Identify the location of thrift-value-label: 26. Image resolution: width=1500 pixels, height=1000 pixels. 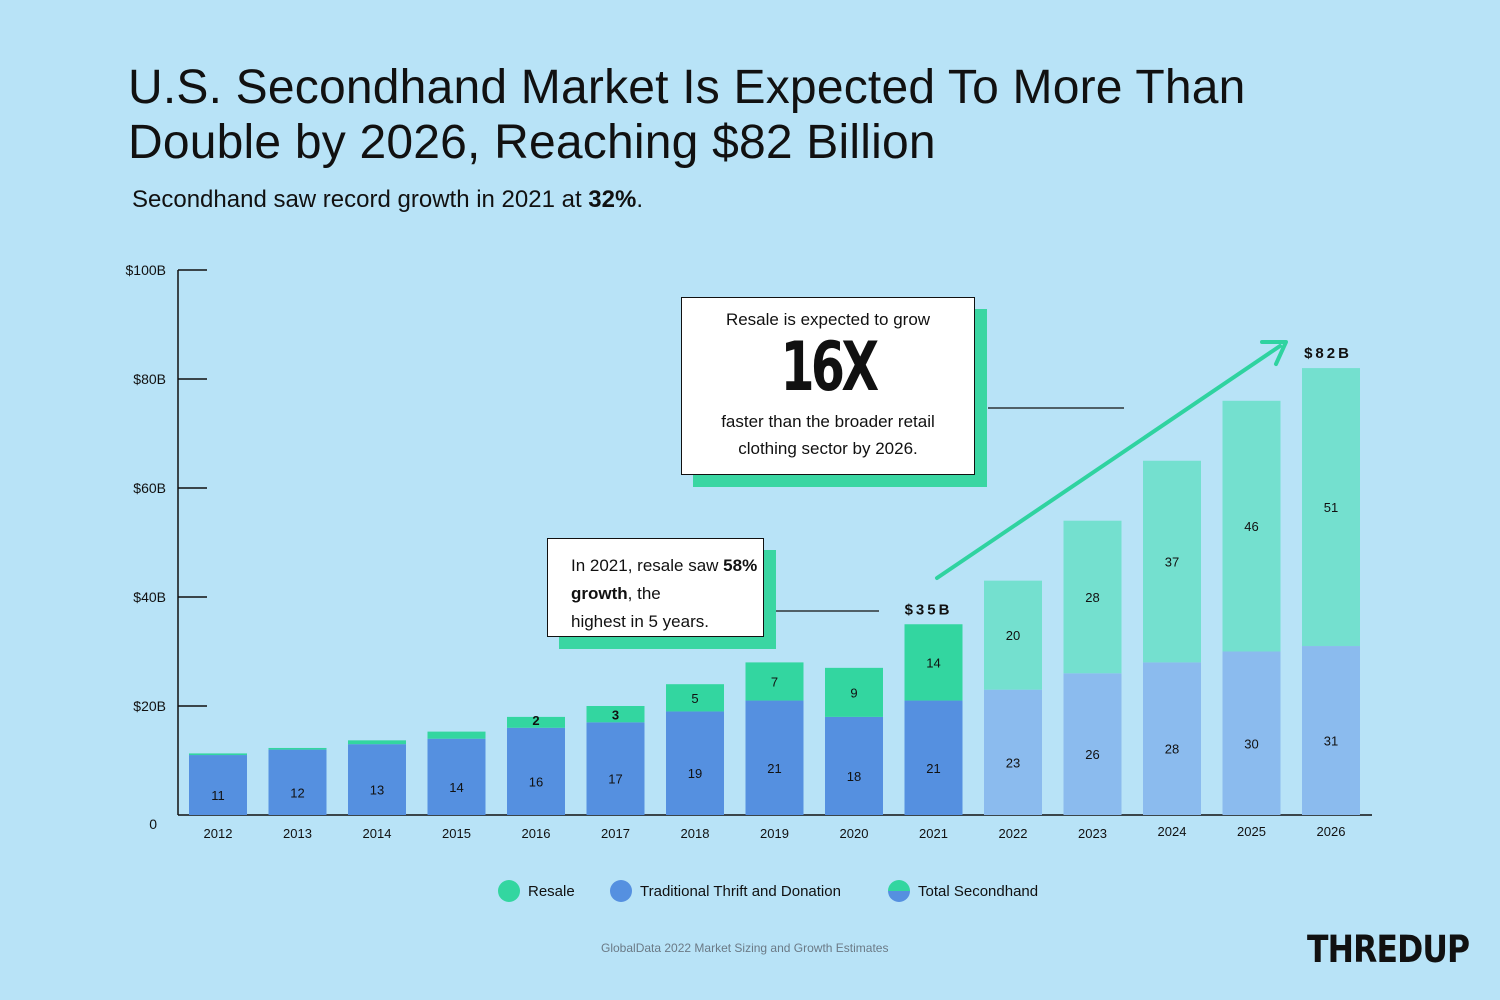
(1092, 754).